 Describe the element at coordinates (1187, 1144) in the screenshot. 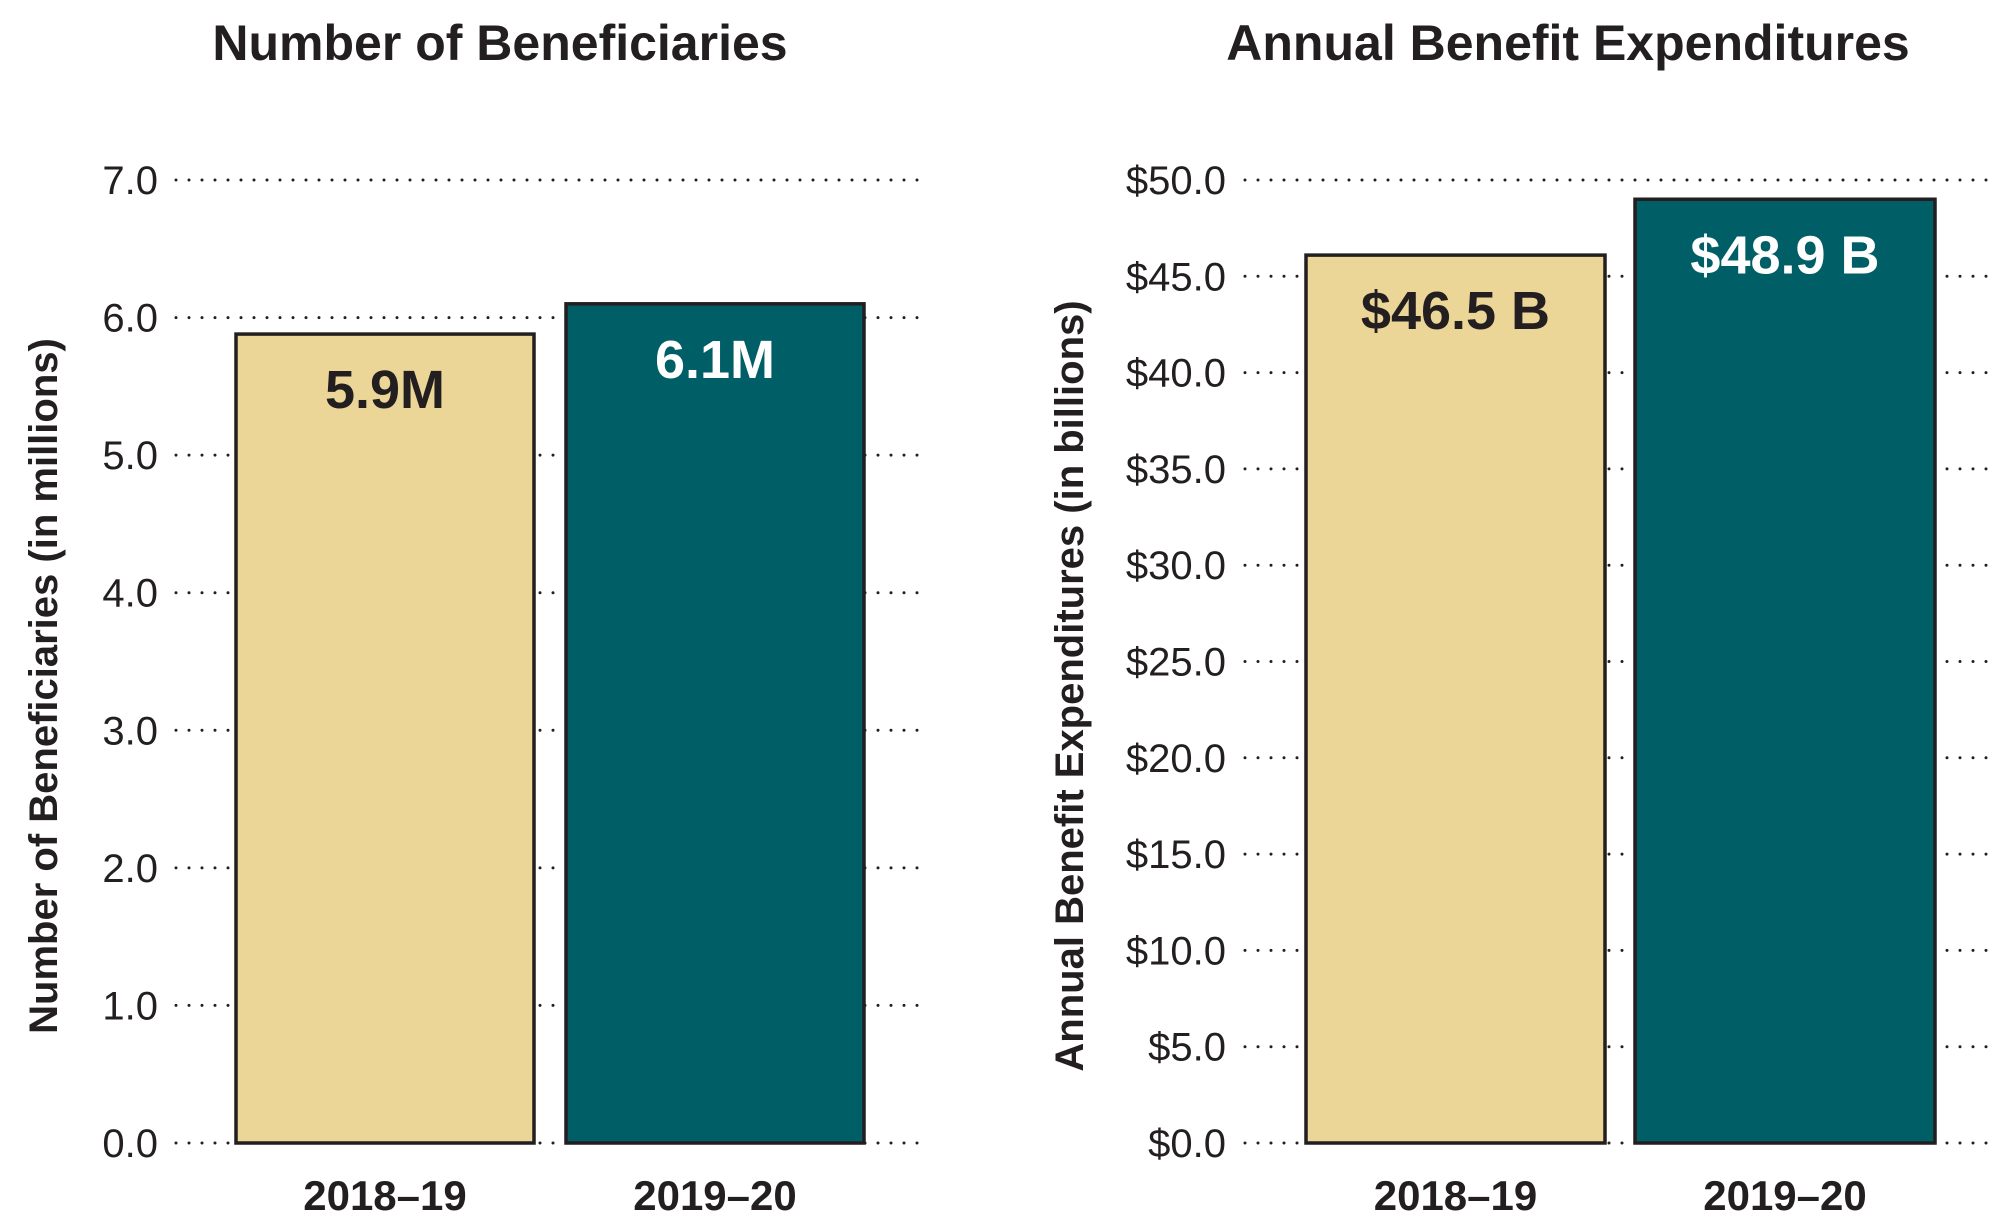

I see `y-tick-label: $0.0` at that location.